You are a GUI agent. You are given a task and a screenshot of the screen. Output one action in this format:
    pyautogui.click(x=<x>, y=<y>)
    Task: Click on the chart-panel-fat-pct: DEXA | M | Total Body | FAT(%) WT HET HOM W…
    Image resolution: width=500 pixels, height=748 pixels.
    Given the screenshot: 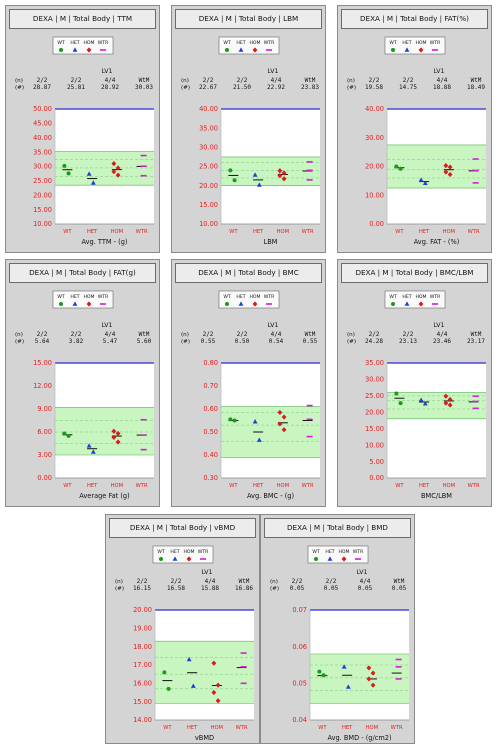 What is the action you would take?
    pyautogui.click(x=414, y=129)
    